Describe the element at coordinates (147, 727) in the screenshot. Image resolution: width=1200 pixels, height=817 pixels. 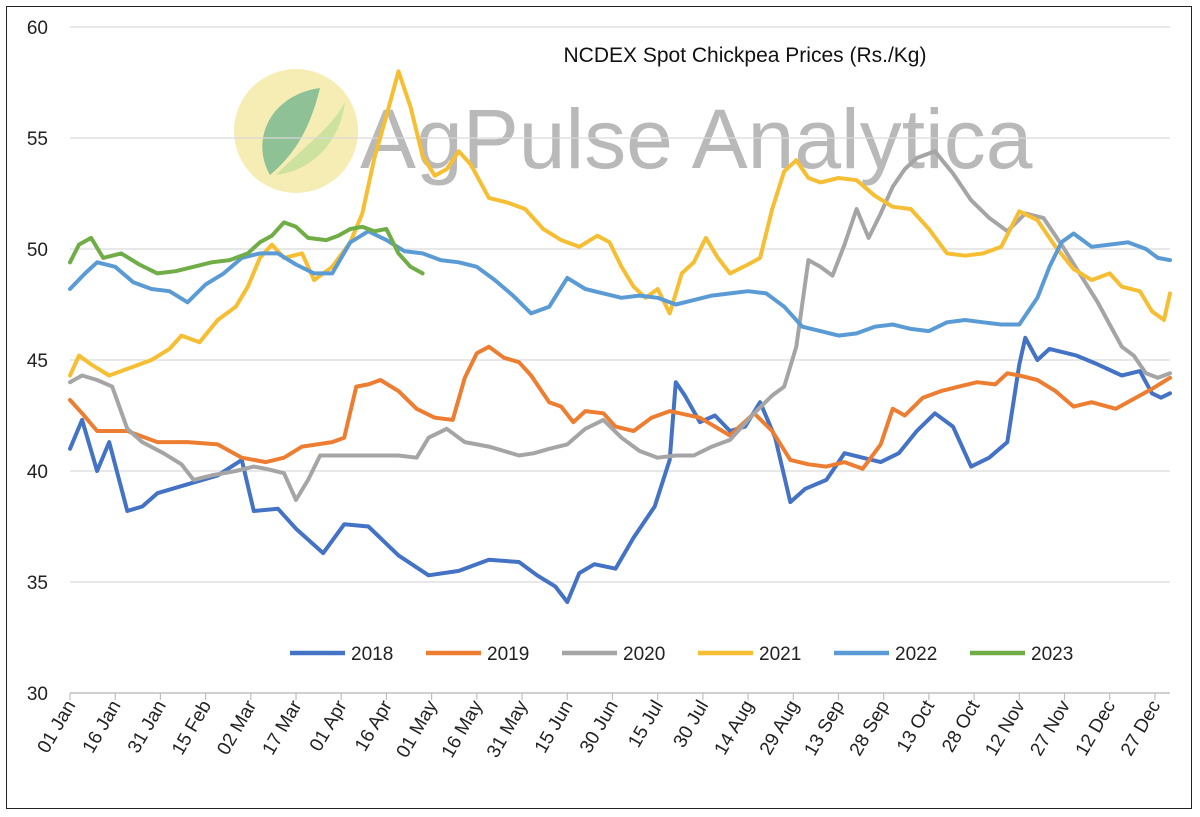
I see `x-tick-label: 31 Jan` at that location.